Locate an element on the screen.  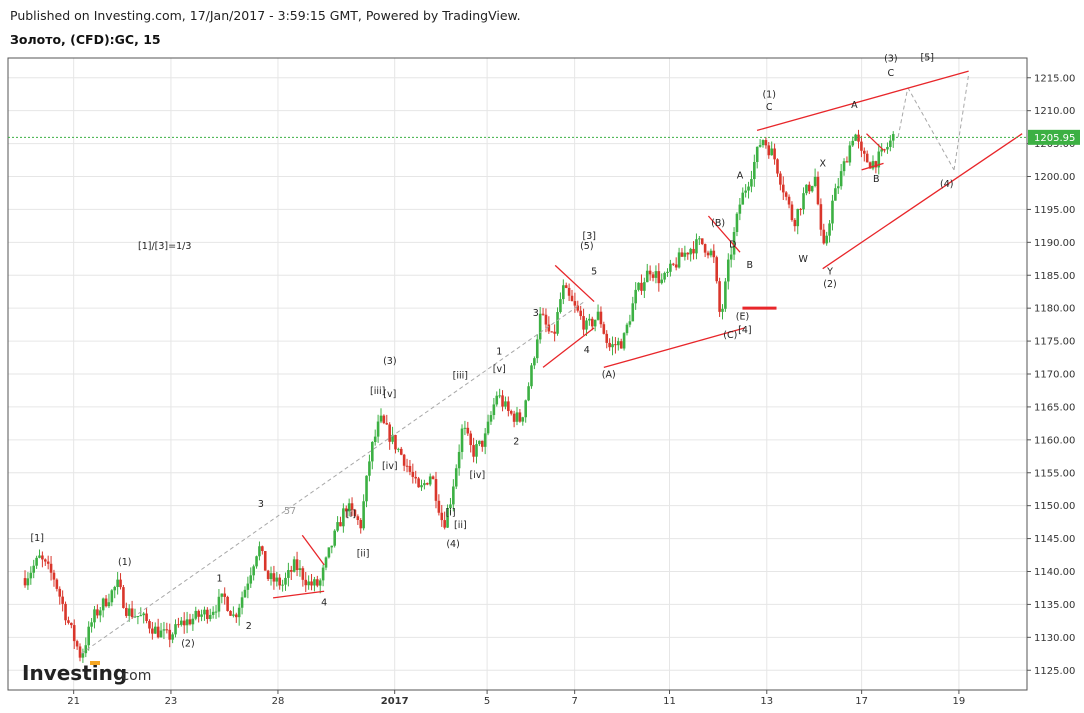
wave-label: [ii] is located at coordinates (363, 553).